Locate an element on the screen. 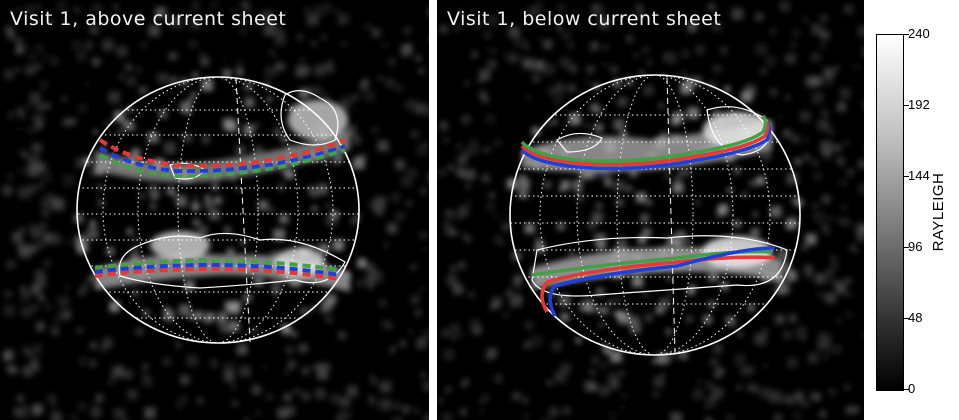  panel-title: Visit 1, below current sheet is located at coordinates (584, 19).